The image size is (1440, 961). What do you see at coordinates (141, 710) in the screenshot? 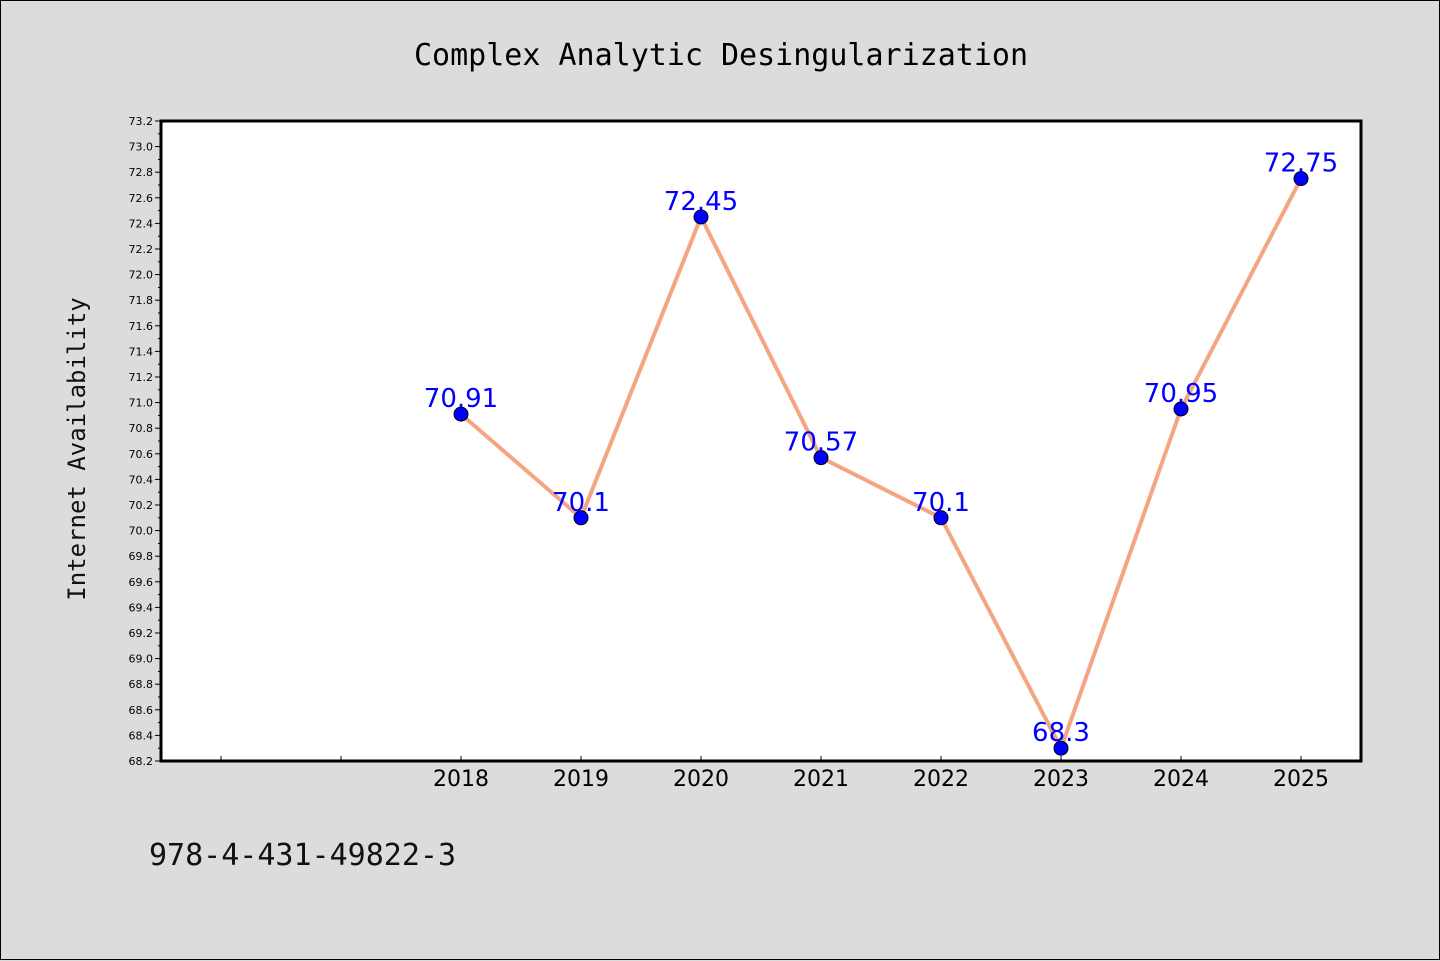
I see `y-tick-label: 68.6` at bounding box center [141, 710].